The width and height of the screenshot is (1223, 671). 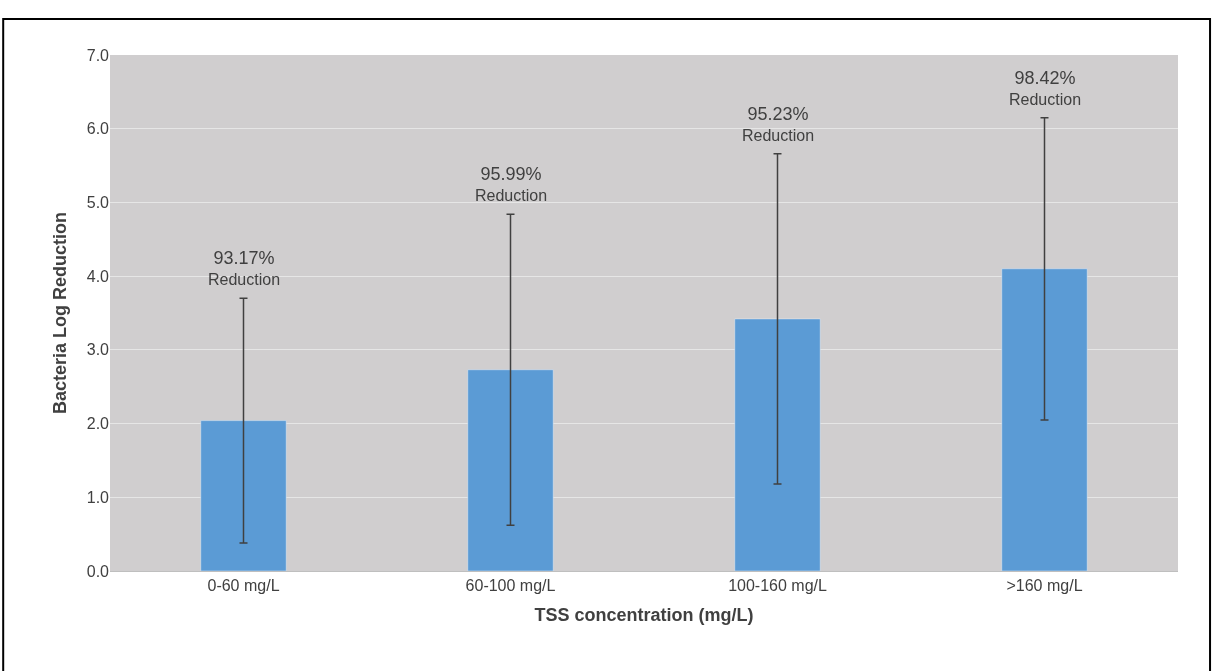 I want to click on y-tick-label: 7.0, so click(x=98, y=55).